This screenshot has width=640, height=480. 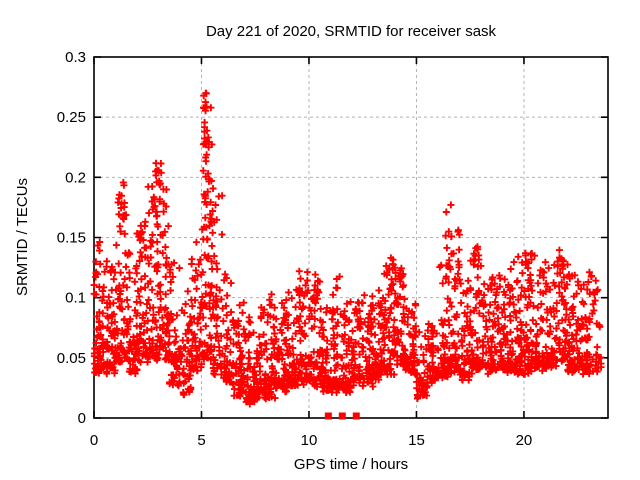 What do you see at coordinates (75, 177) in the screenshot?
I see `y-tick-label: 0.2` at bounding box center [75, 177].